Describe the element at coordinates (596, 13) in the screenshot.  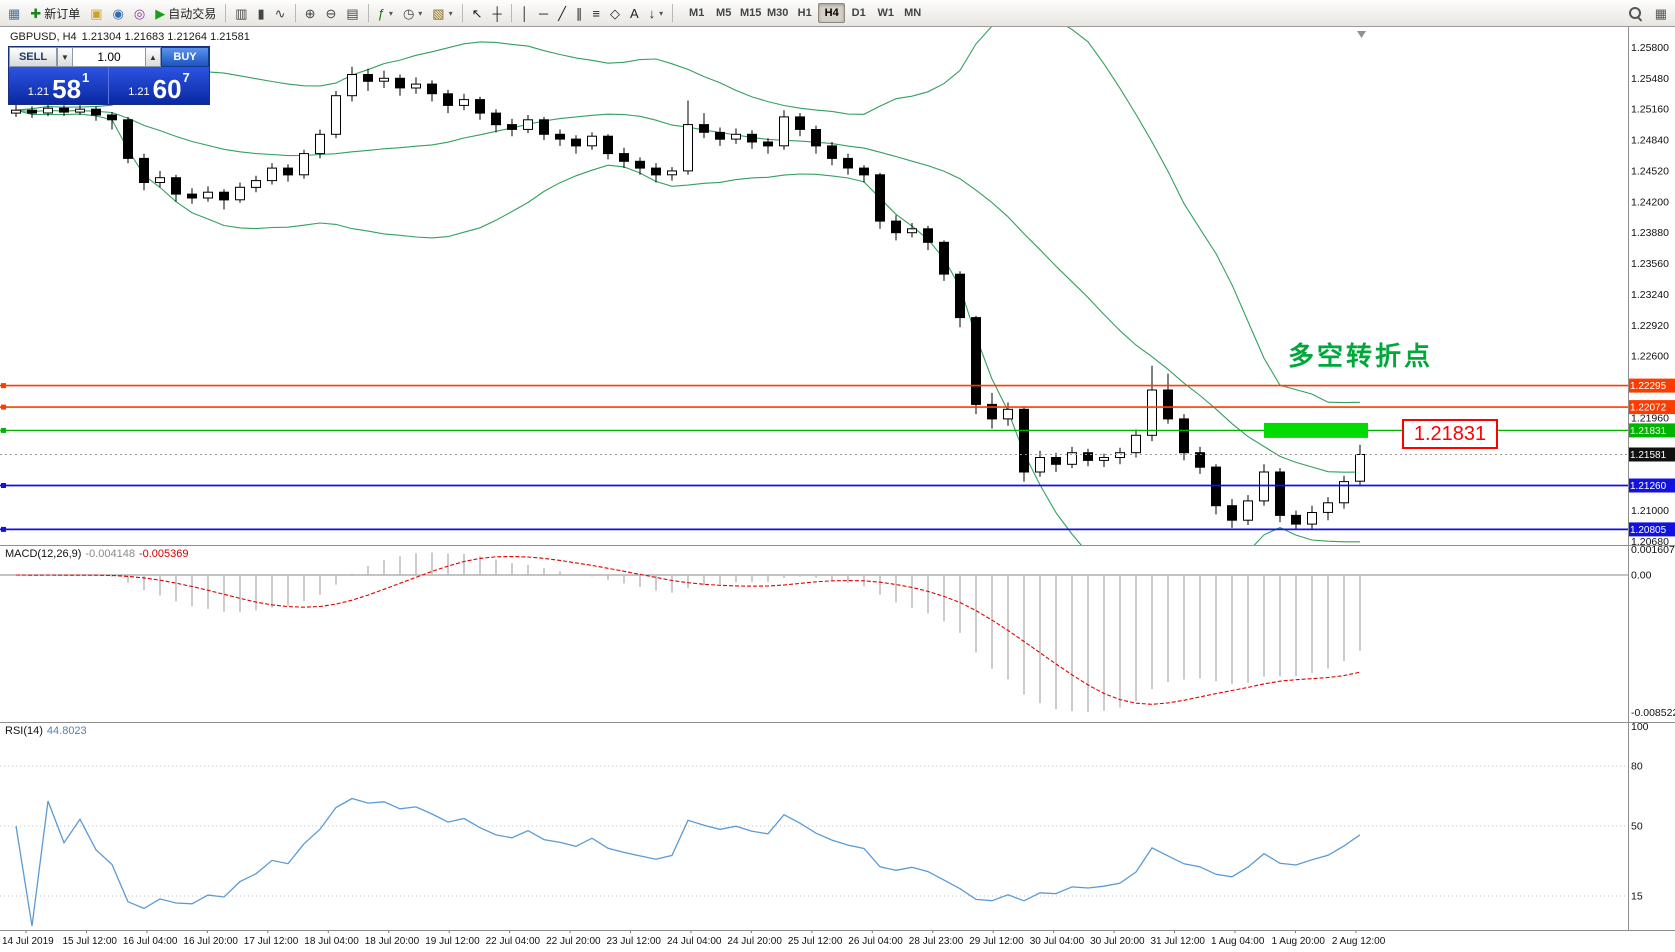
I see `fibonacci-icon-button: ≡` at that location.